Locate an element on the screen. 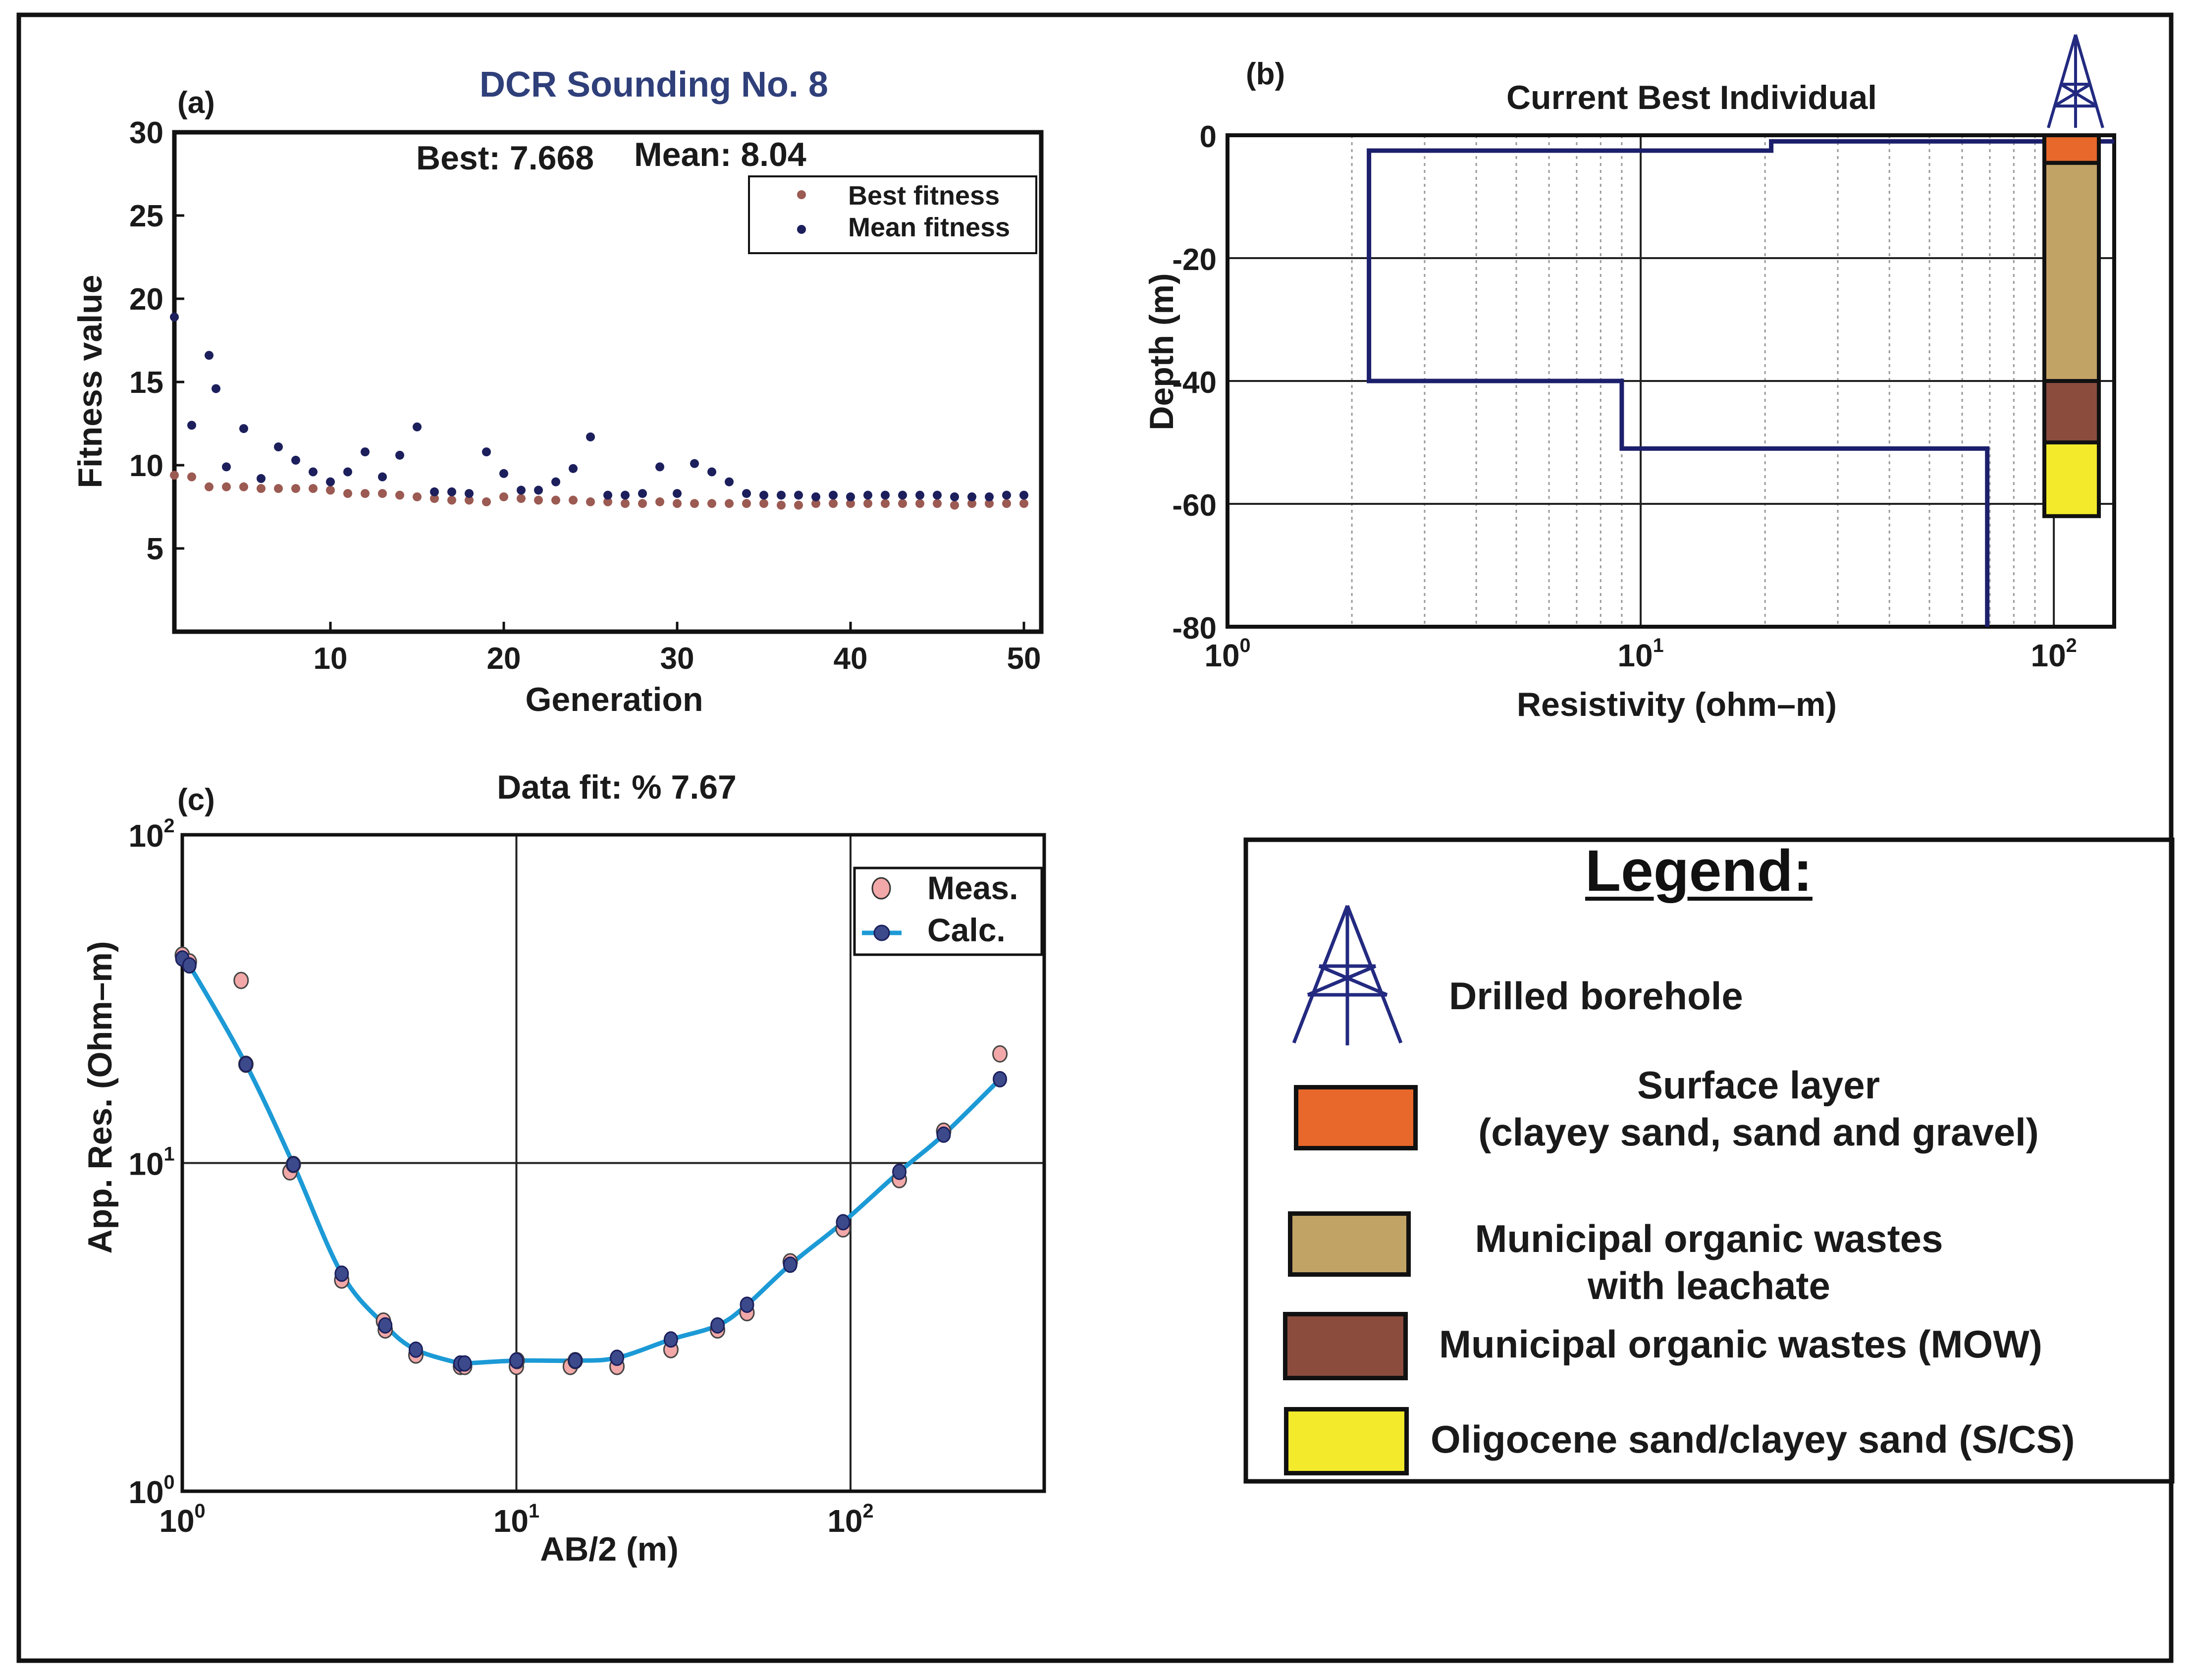 Image resolution: width=2189 pixels, height=1680 pixels. panel-c-calc-curve is located at coordinates (591, 1160).